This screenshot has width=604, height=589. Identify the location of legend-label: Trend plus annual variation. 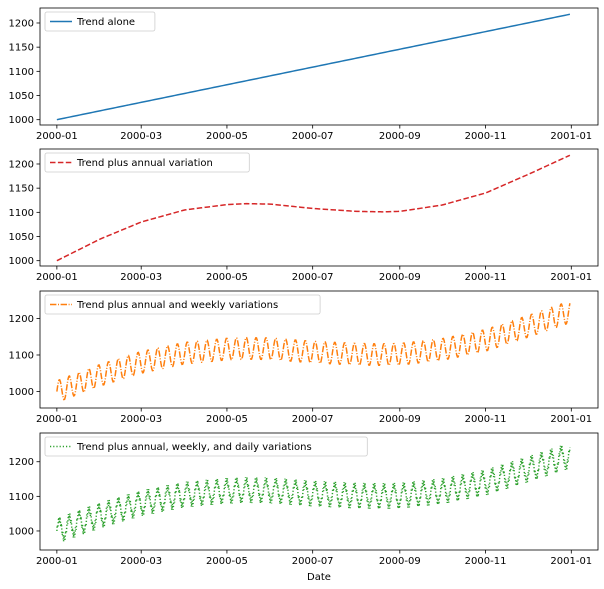
(144, 163).